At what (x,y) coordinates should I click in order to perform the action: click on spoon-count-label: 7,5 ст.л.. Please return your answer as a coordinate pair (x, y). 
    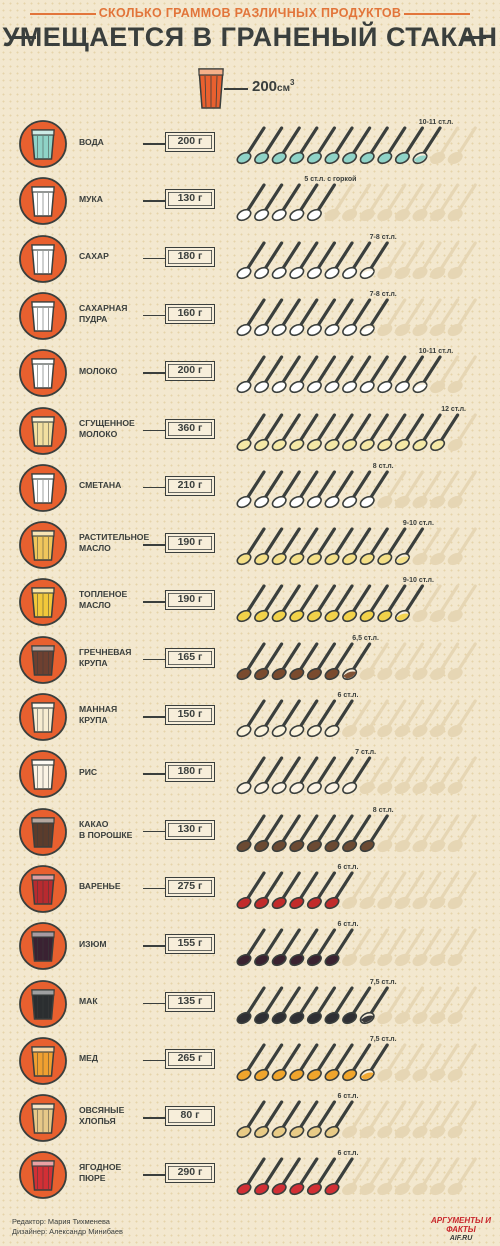
    Looking at the image, I should click on (383, 982).